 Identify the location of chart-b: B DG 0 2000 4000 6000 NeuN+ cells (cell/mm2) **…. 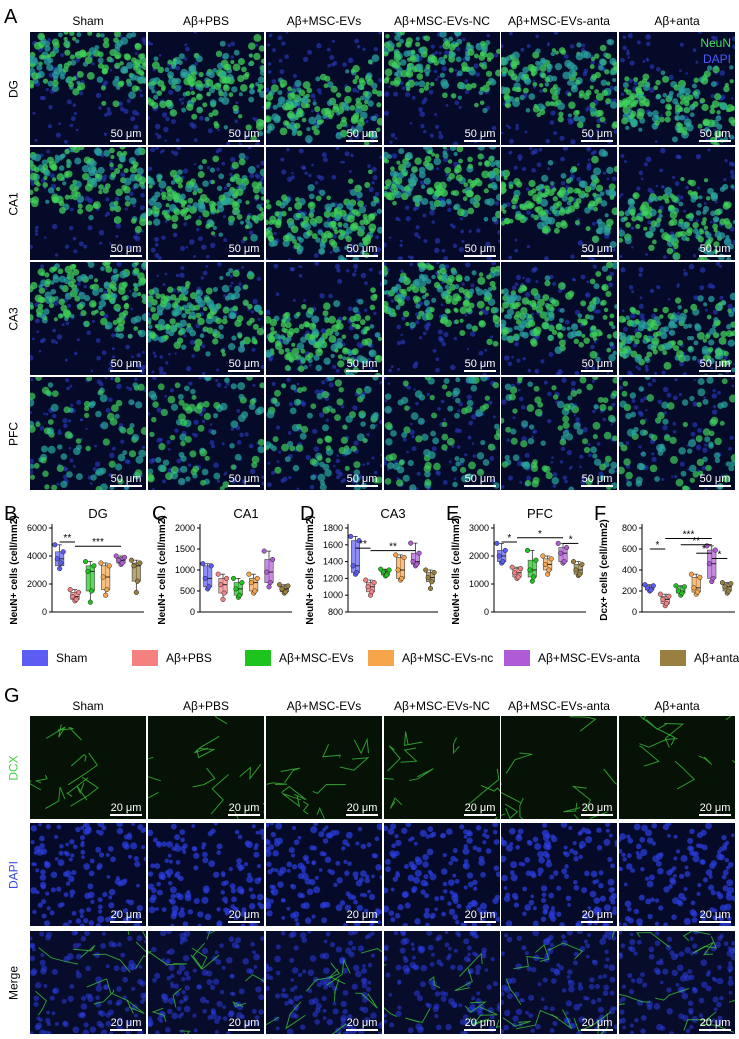
(74, 564).